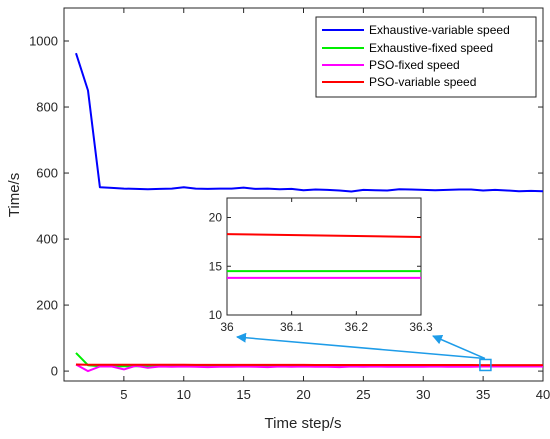 Image resolution: width=550 pixels, height=439 pixels. Describe the element at coordinates (54, 371) in the screenshot. I see `y-tick-label: 0` at that location.